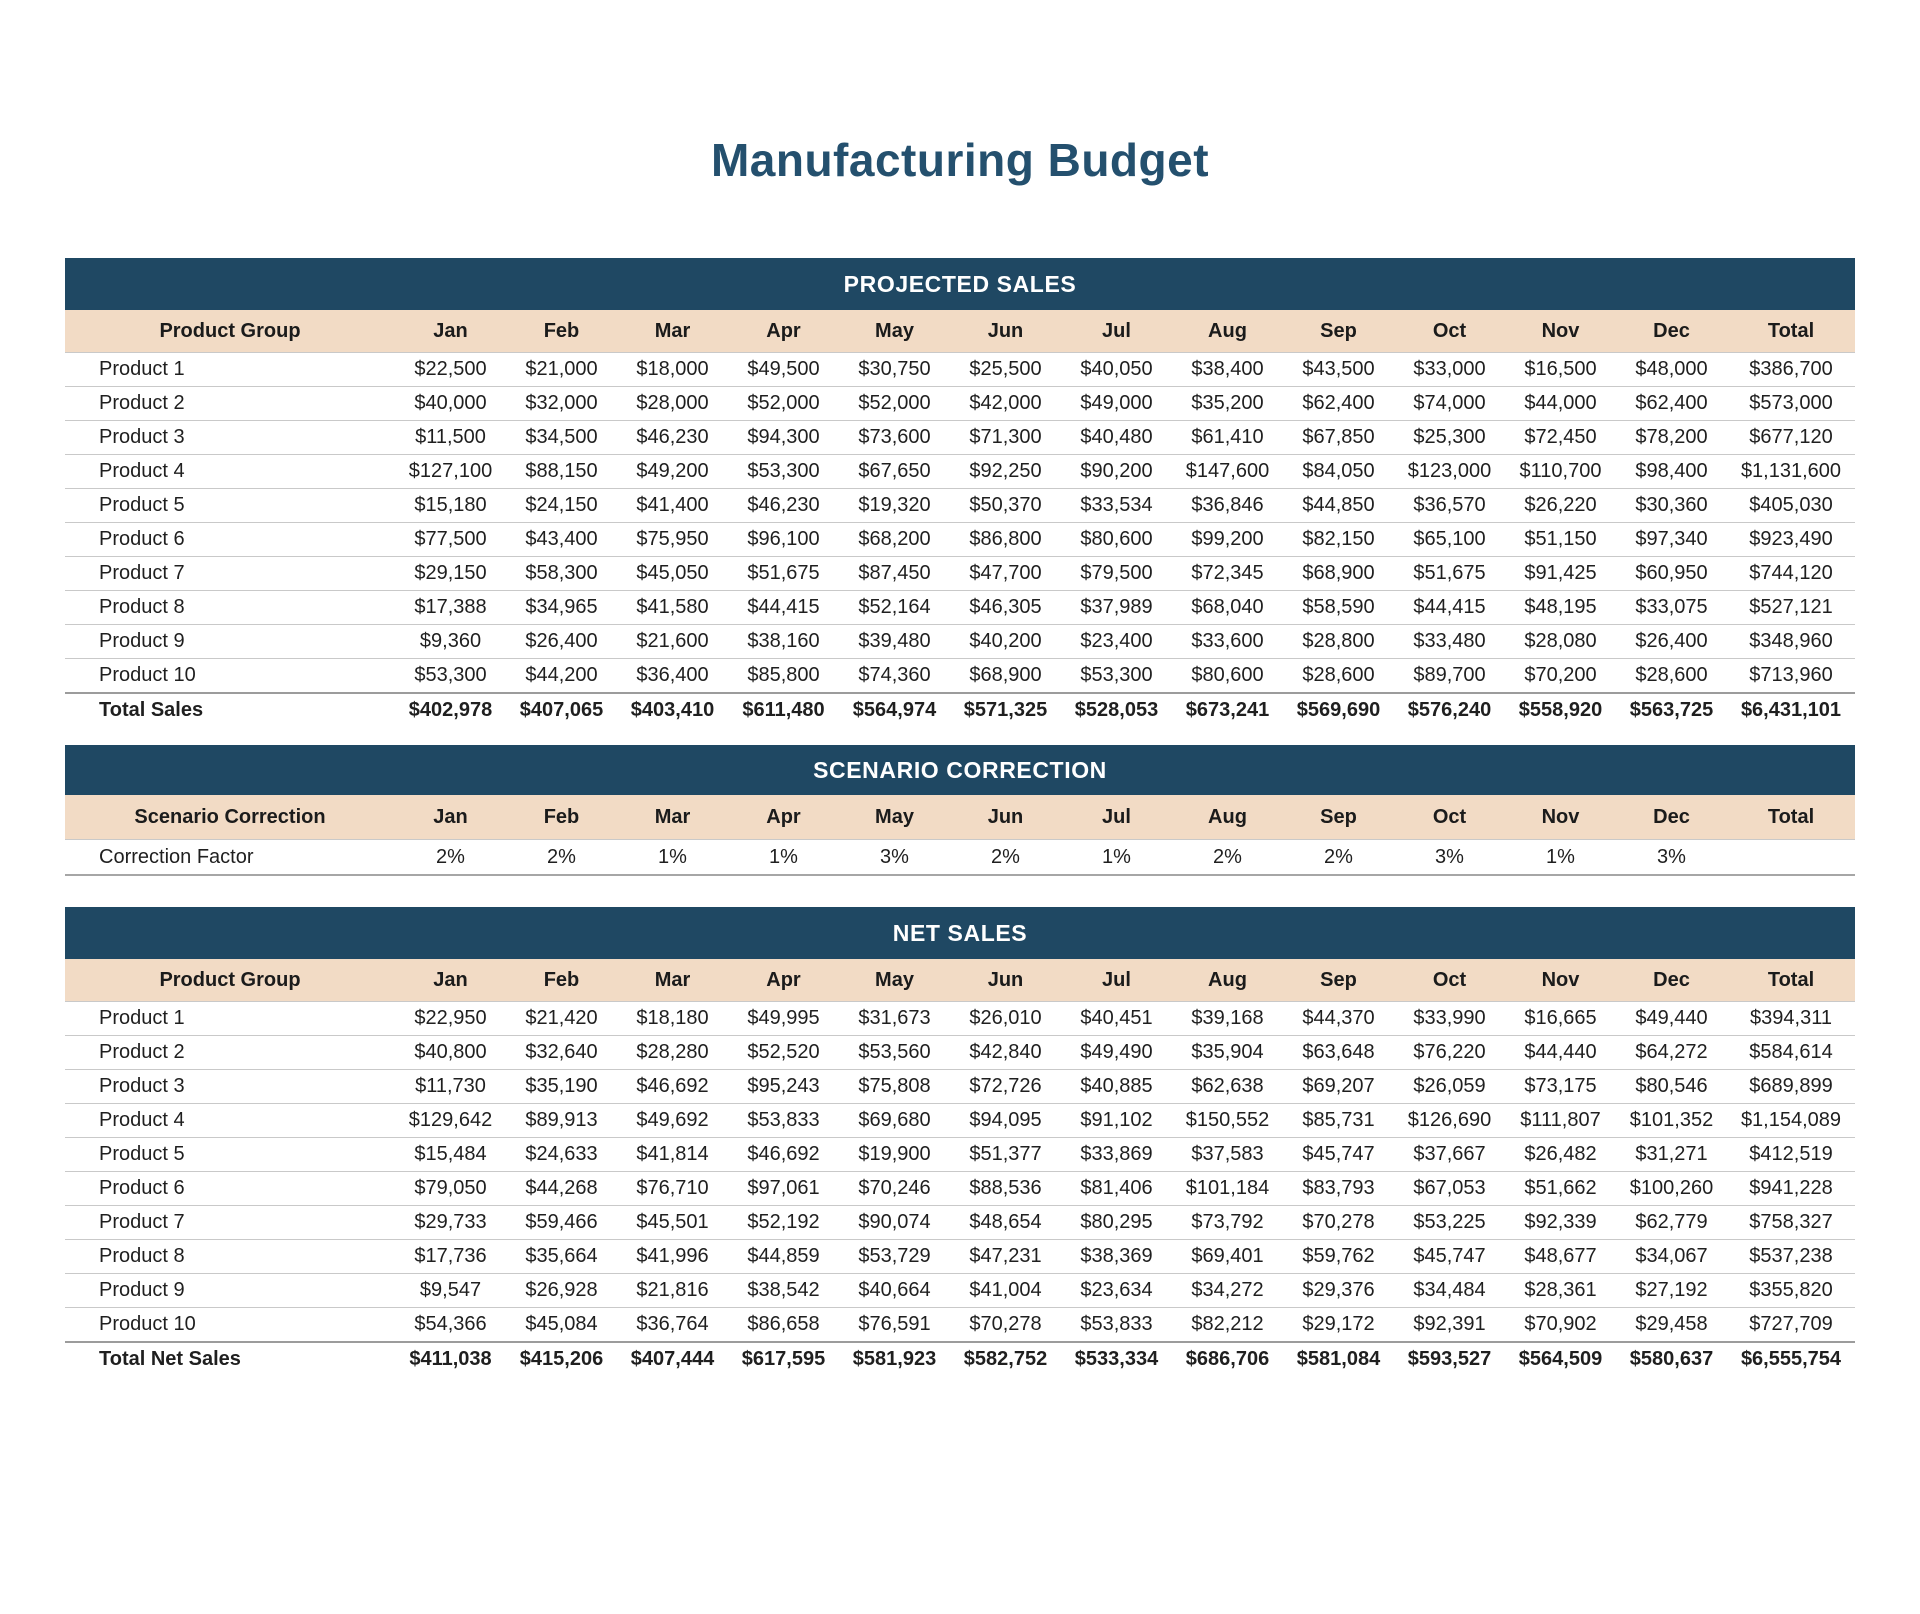  Describe the element at coordinates (1005, 709) in the screenshot. I see `cell: $571,325` at that location.